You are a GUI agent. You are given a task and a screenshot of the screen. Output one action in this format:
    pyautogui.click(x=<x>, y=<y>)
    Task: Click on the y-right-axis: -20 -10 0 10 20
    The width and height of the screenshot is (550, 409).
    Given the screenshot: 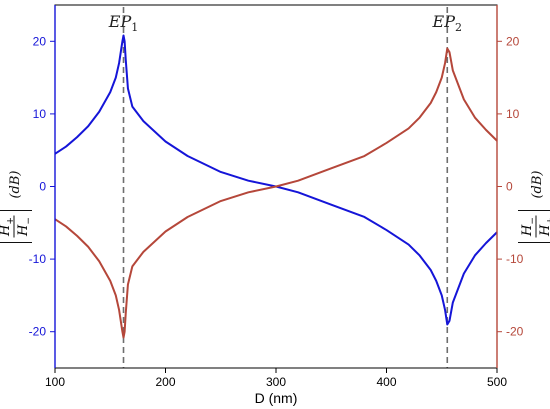 What is the action you would take?
    pyautogui.click(x=510, y=186)
    